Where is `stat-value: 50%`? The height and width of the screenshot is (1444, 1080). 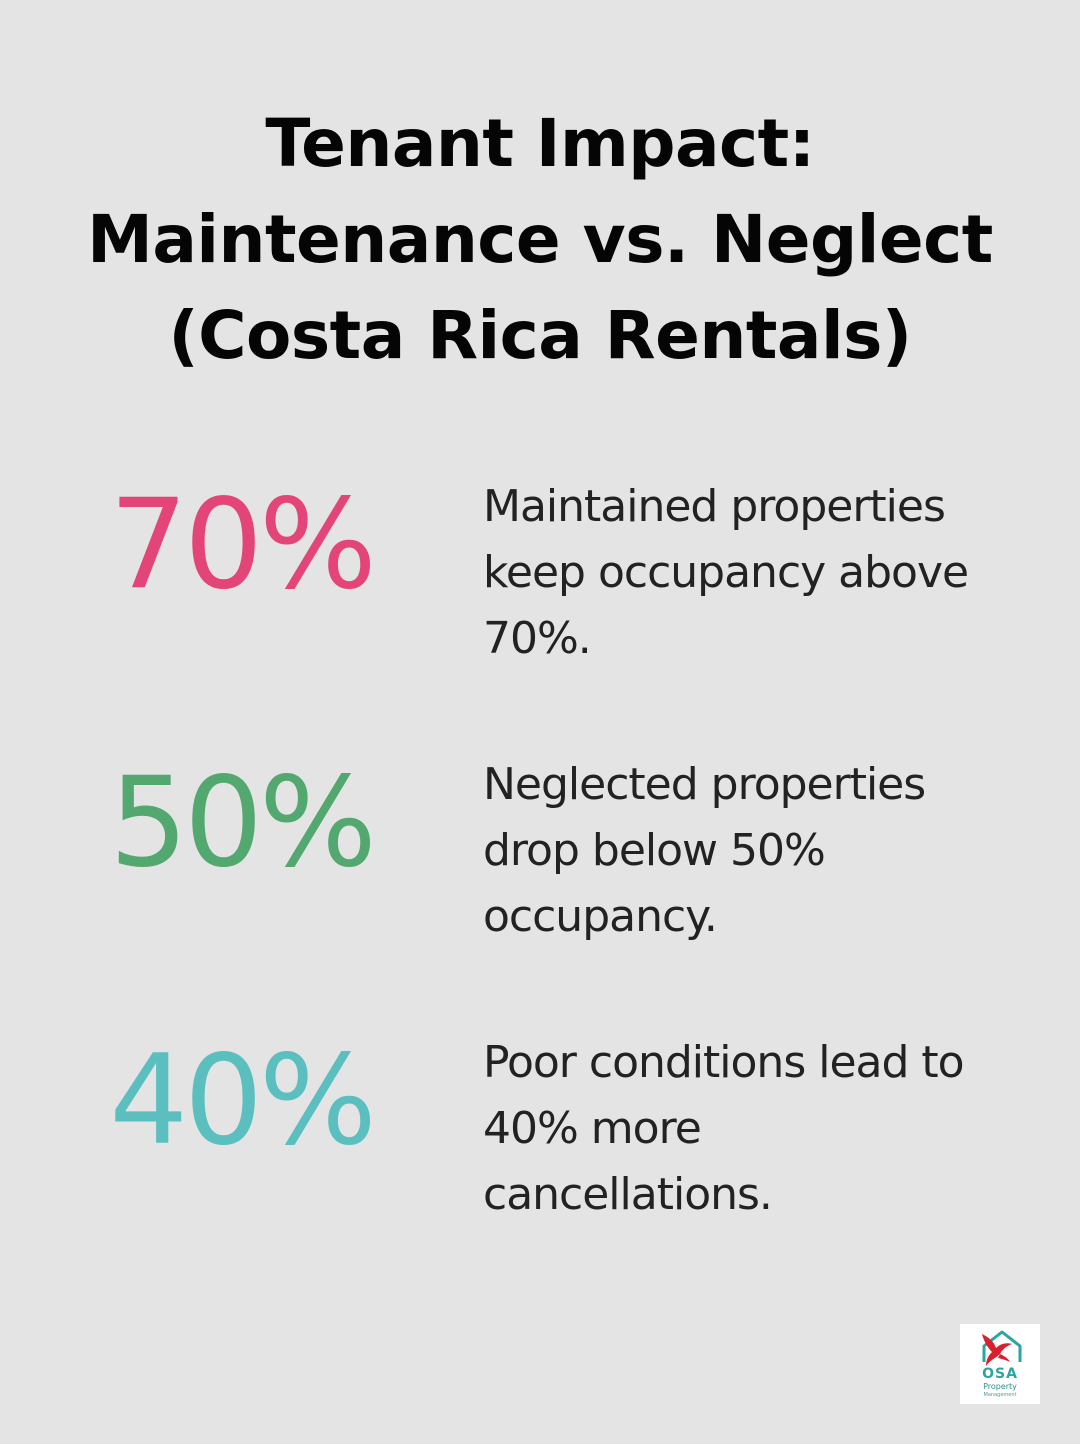 stat-value: 50% is located at coordinates (243, 823).